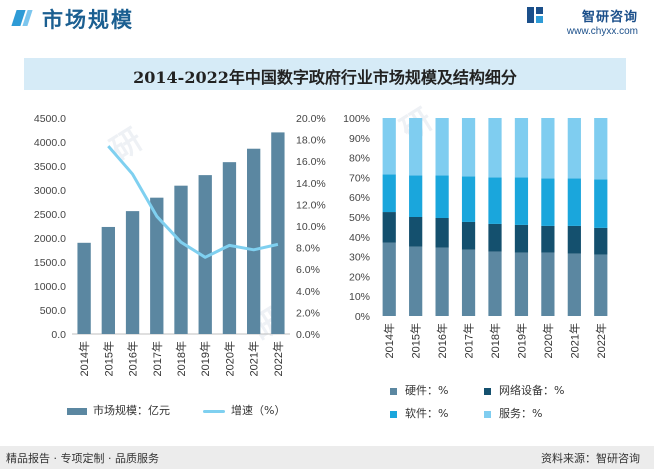  What do you see at coordinates (590, 458) in the screenshot?
I see `footer-source: 资料来源：智研咨询` at bounding box center [590, 458].